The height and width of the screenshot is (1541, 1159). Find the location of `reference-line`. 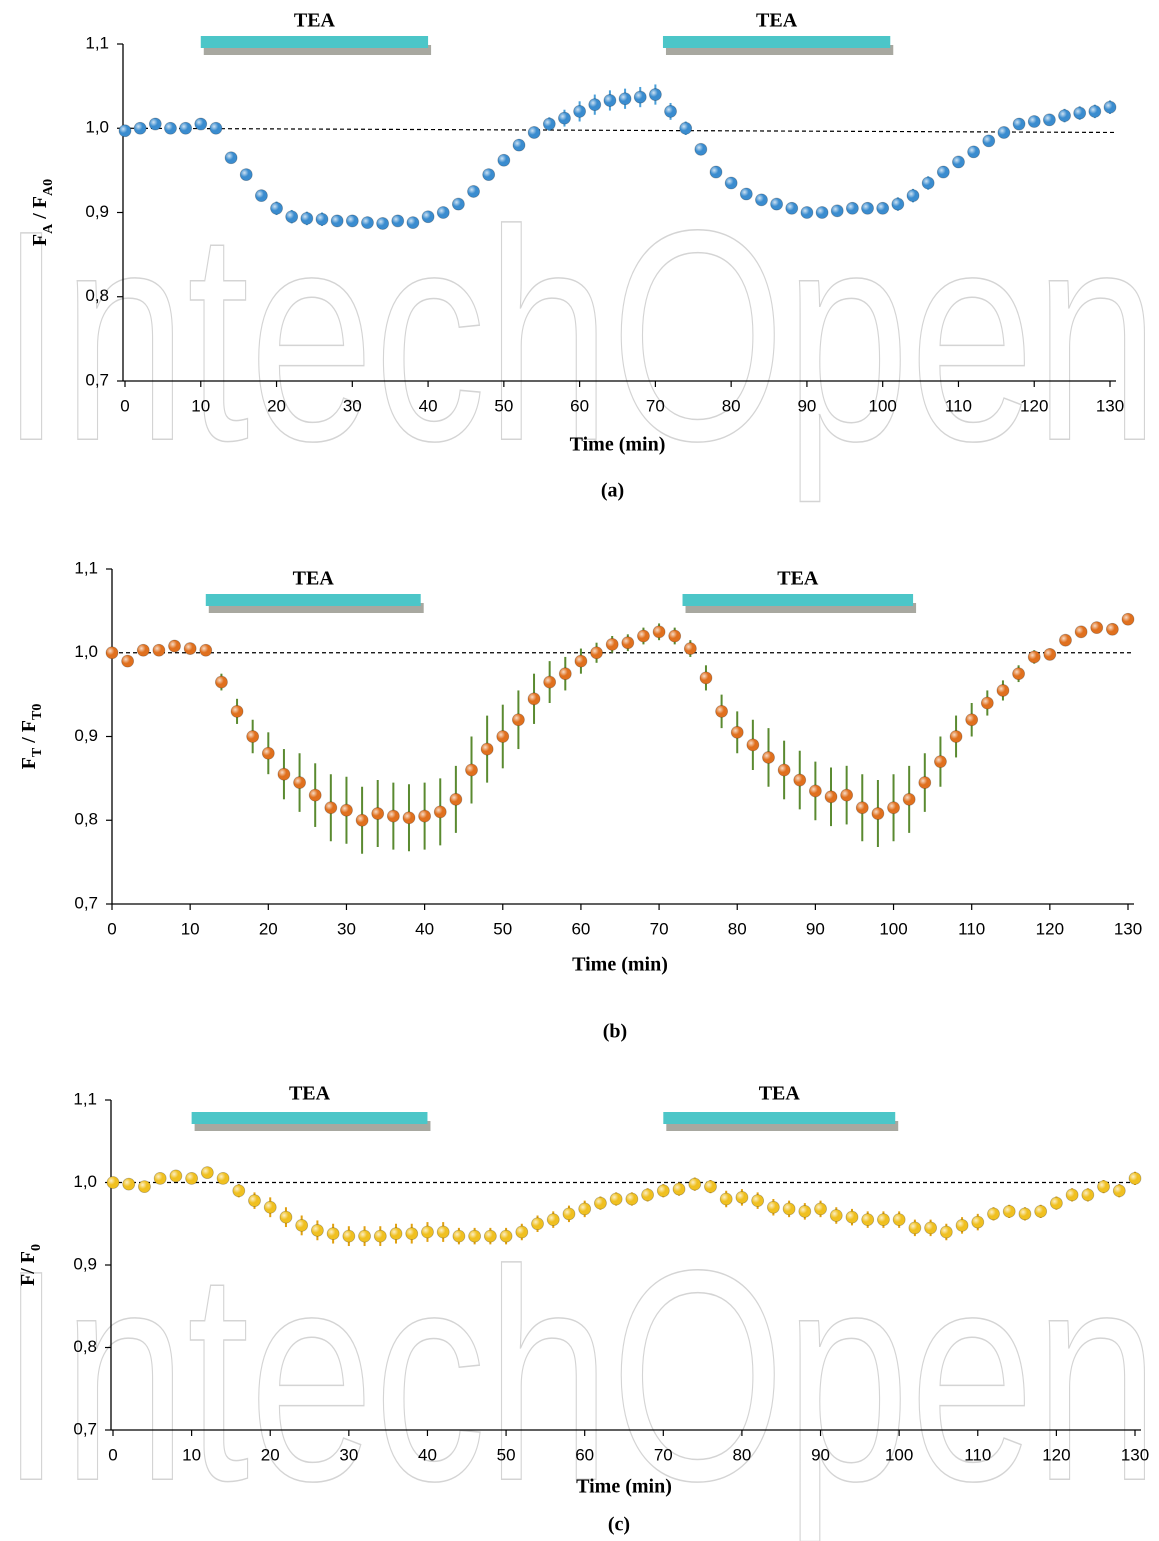

reference-line is located at coordinates (618, 130).